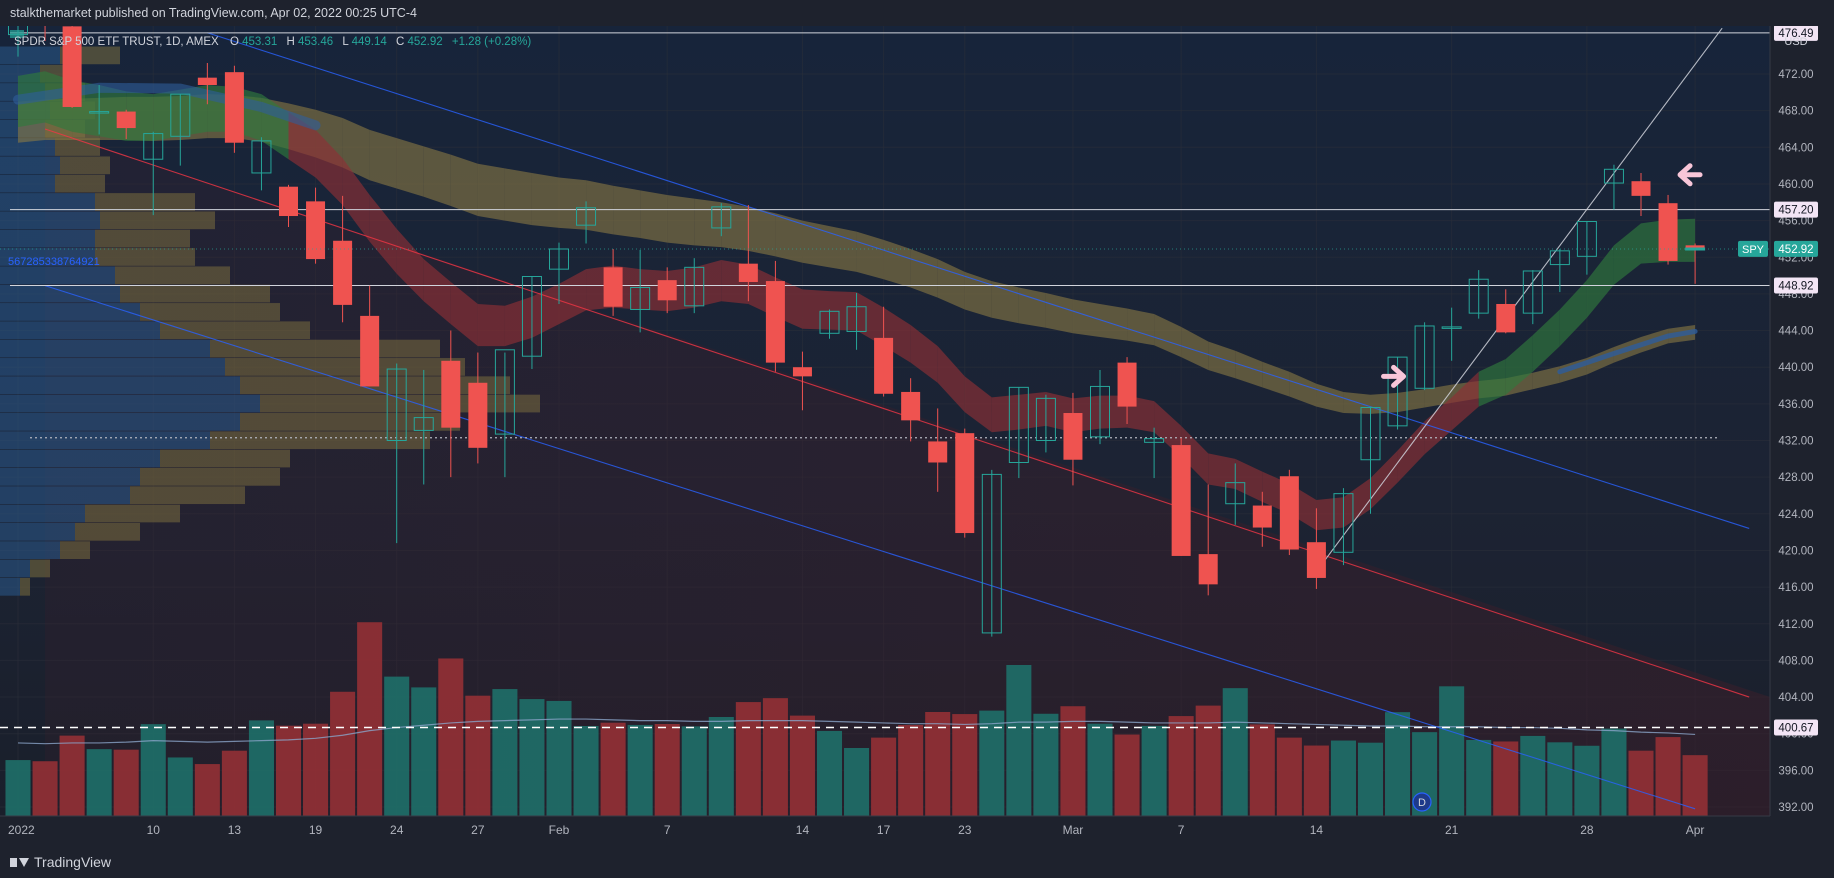 Image resolution: width=1834 pixels, height=878 pixels. I want to click on legend-close-label: C, so click(400, 42).